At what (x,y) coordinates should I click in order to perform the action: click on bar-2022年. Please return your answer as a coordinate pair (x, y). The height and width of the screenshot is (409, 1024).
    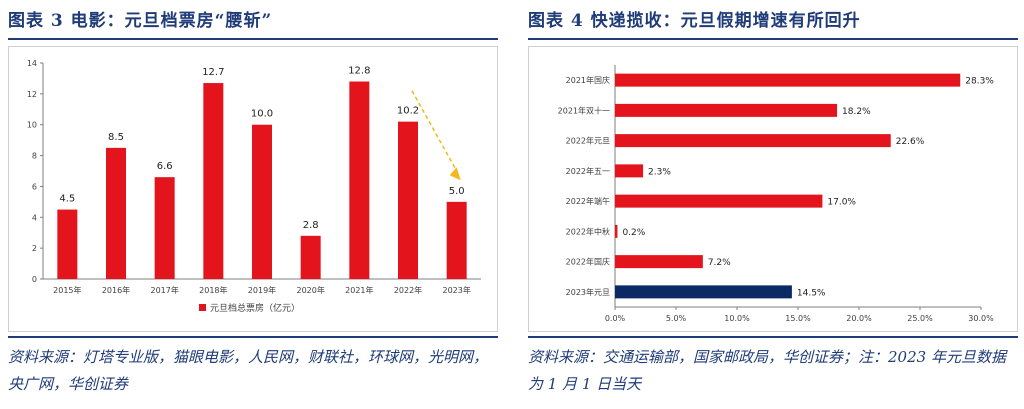
    Looking at the image, I should click on (408, 200).